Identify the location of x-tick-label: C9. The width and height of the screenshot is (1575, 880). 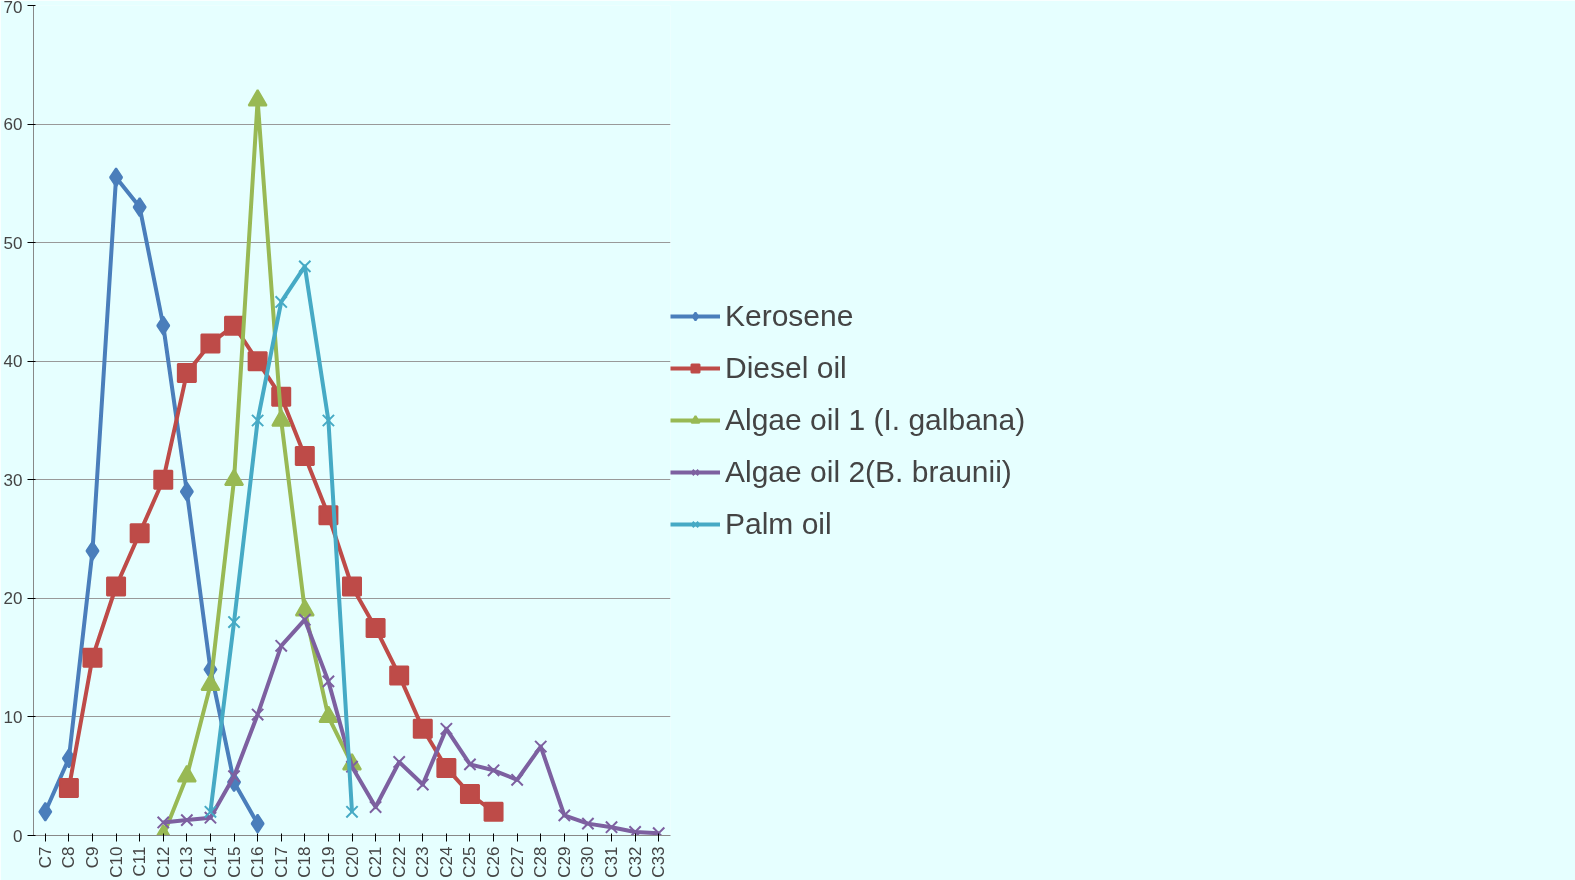
(92, 857).